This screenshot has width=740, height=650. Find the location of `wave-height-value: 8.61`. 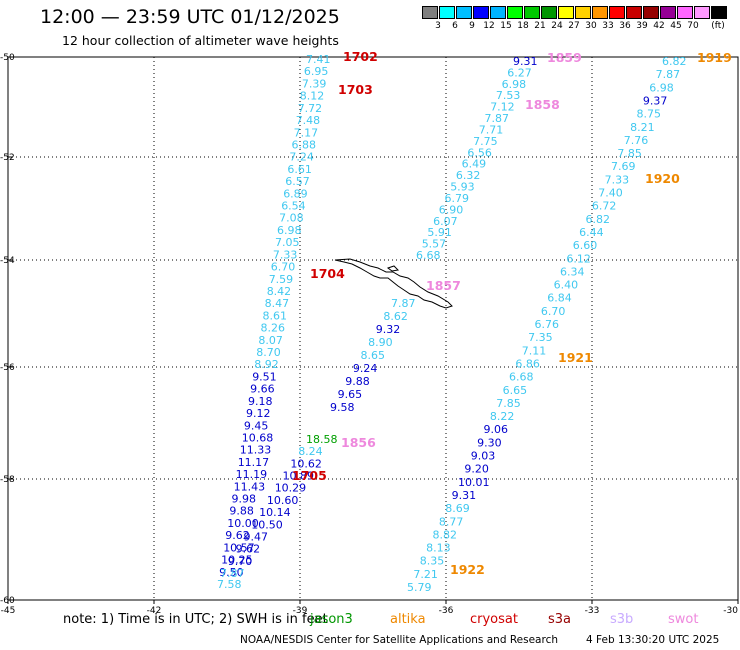

wave-height-value: 8.61 is located at coordinates (275, 315).